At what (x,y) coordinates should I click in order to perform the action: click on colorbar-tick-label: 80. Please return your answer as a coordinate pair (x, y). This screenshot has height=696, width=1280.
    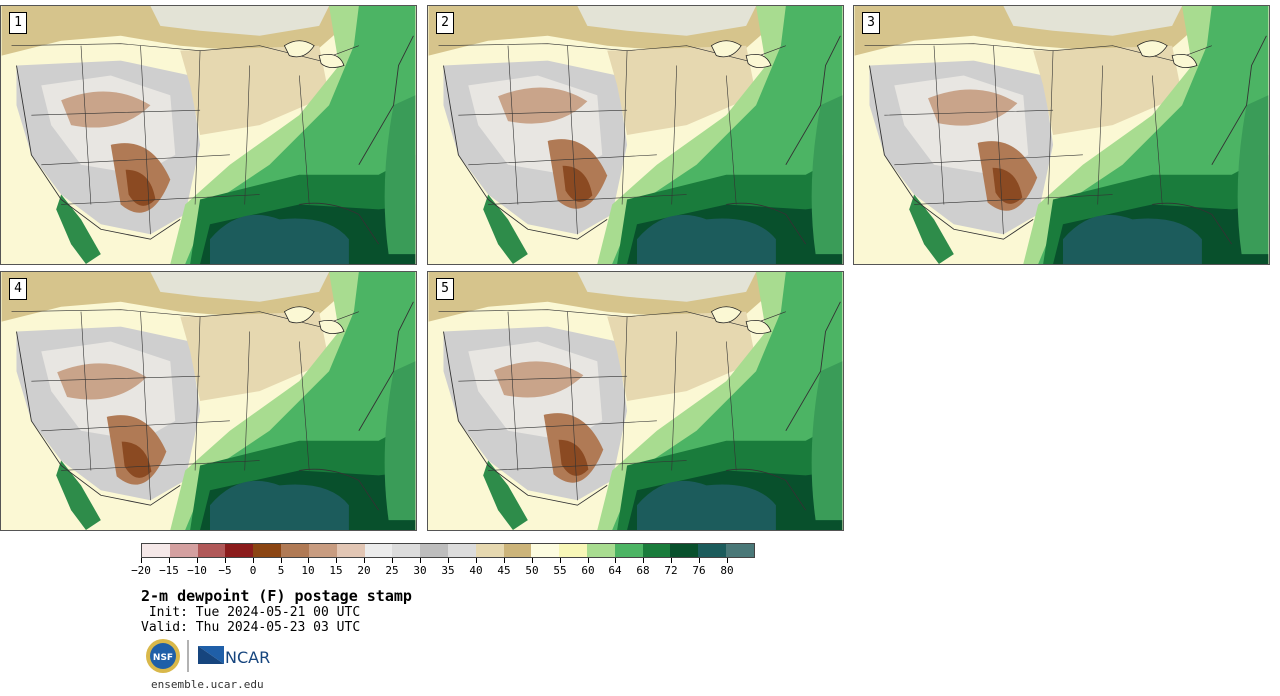
    Looking at the image, I should click on (727, 570).